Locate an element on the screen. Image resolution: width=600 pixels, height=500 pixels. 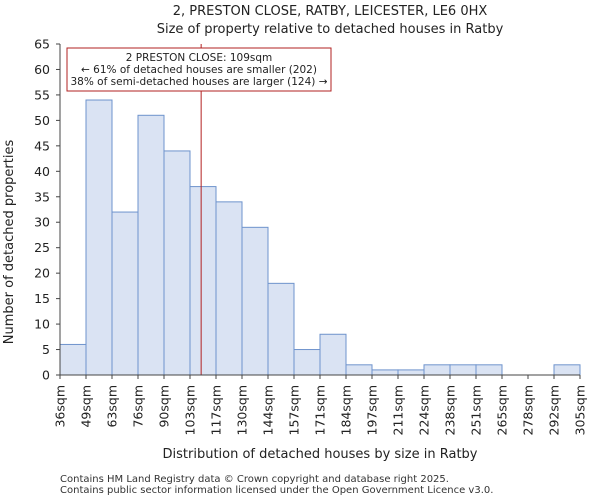
x-tick-label: 144sqm is located at coordinates (268, 410).